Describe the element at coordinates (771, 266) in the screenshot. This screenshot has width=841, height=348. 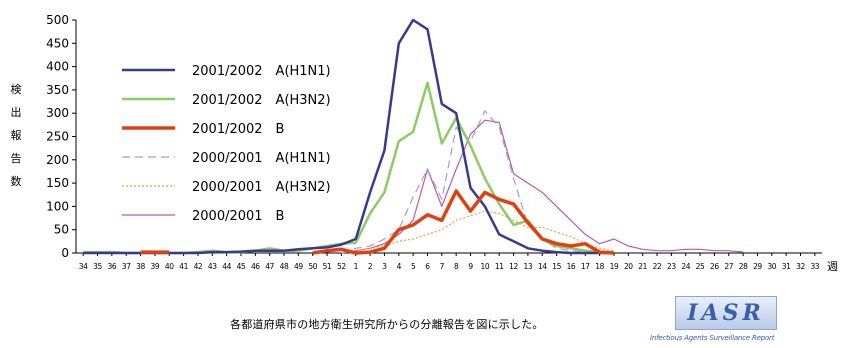
I see `x-tick-label: 30` at that location.